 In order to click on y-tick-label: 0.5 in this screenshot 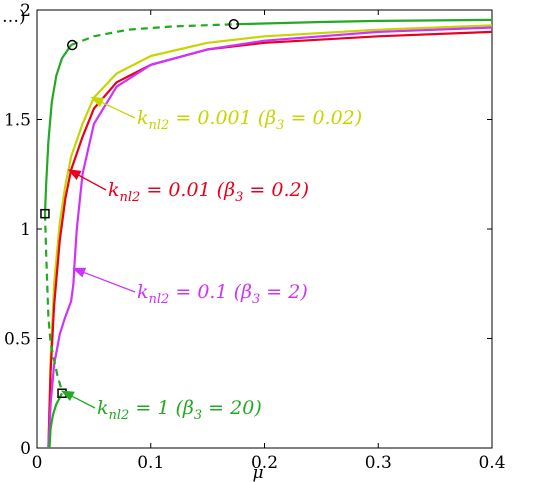, I will do `click(17, 340)`.